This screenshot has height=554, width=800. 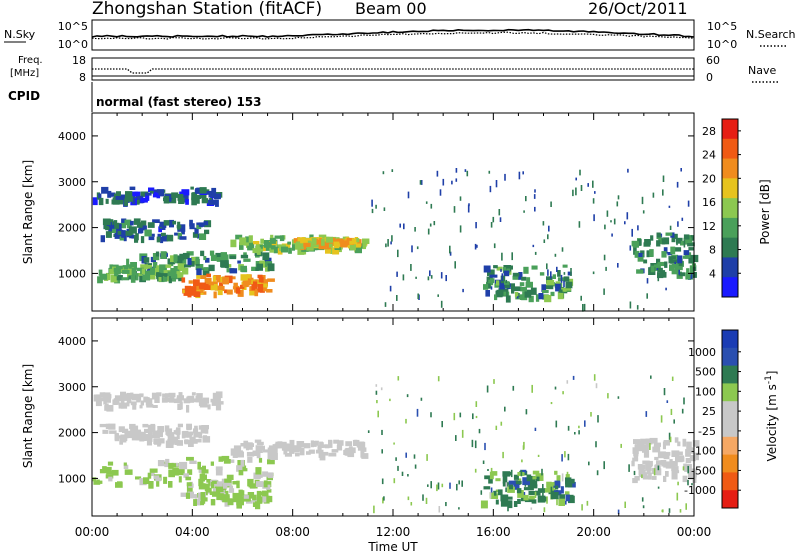 I want to click on colorbar-segment, so click(x=730, y=168).